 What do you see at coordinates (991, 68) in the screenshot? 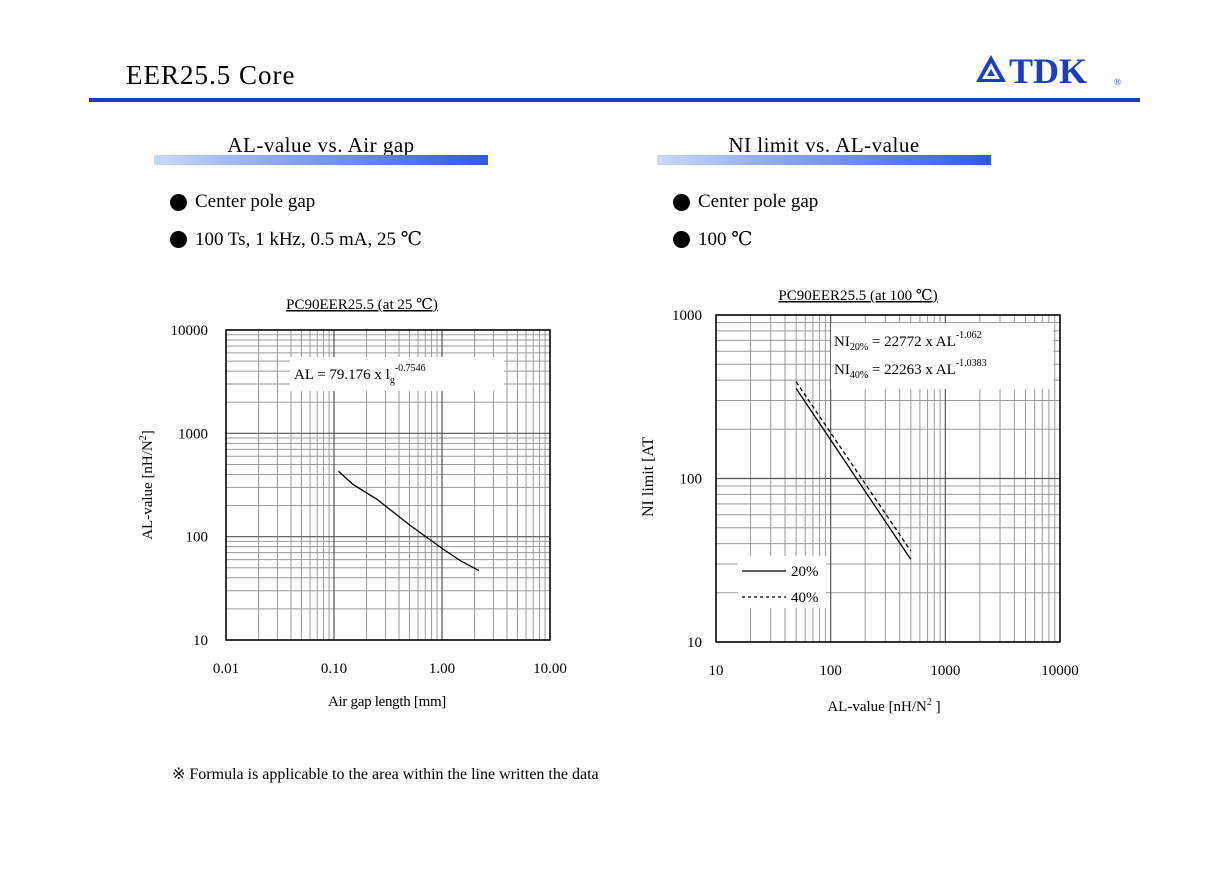
I see `tdk-emblem-icon` at bounding box center [991, 68].